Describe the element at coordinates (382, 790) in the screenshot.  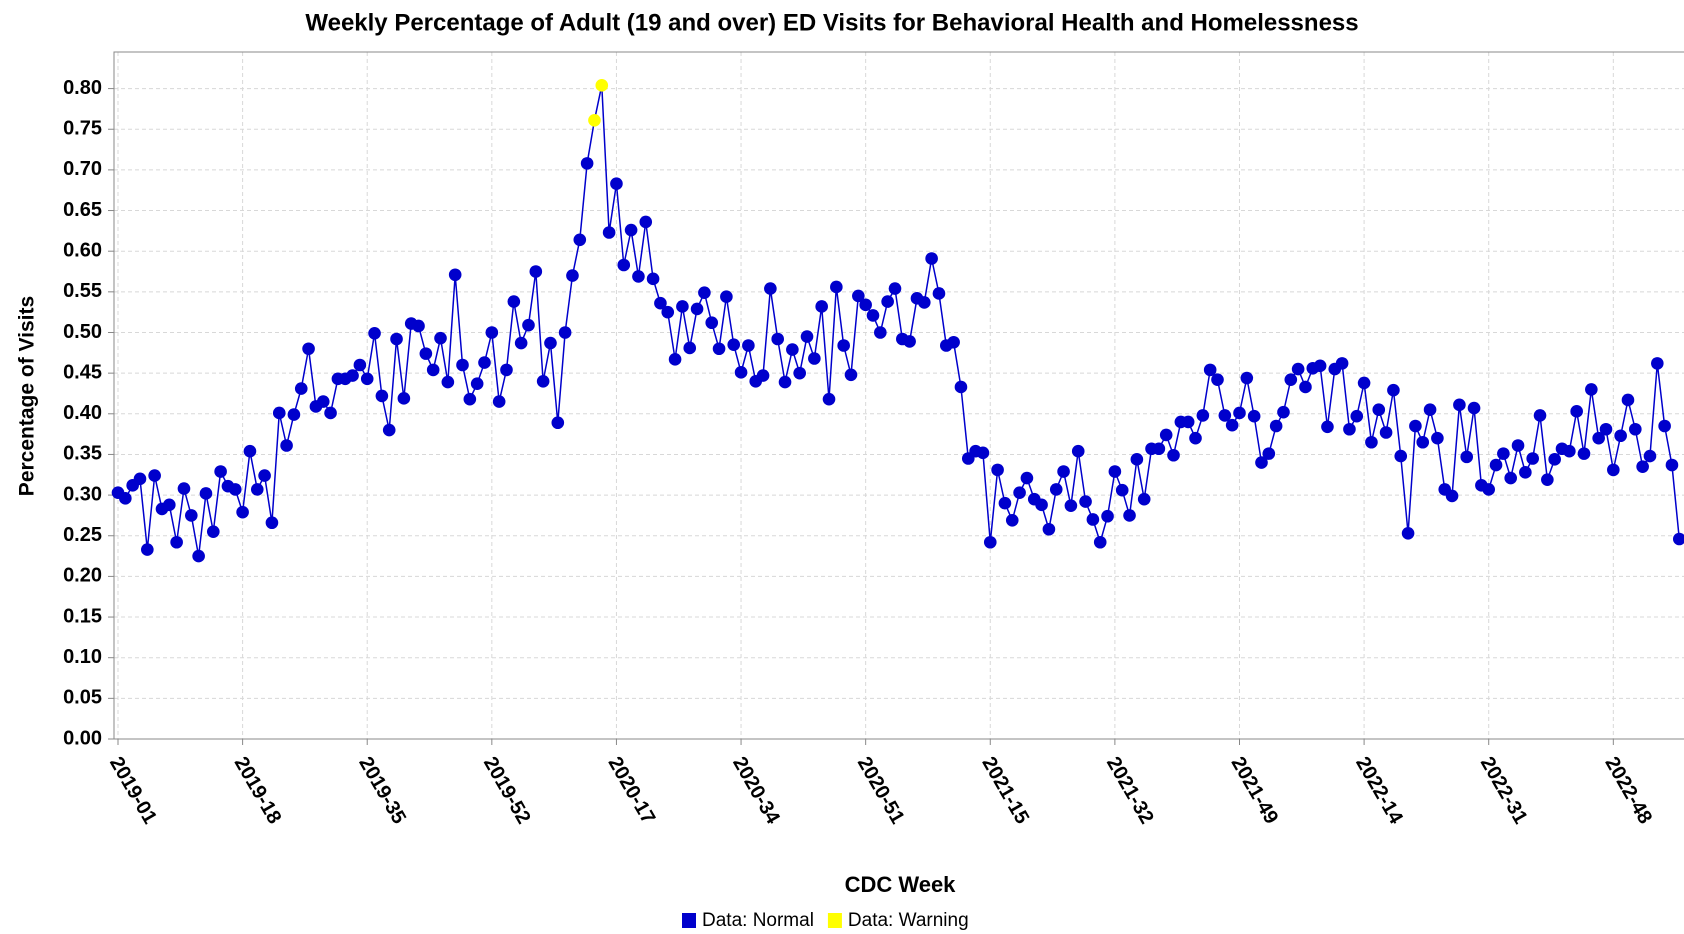
I see `x-tick-label: 2019-35` at that location.